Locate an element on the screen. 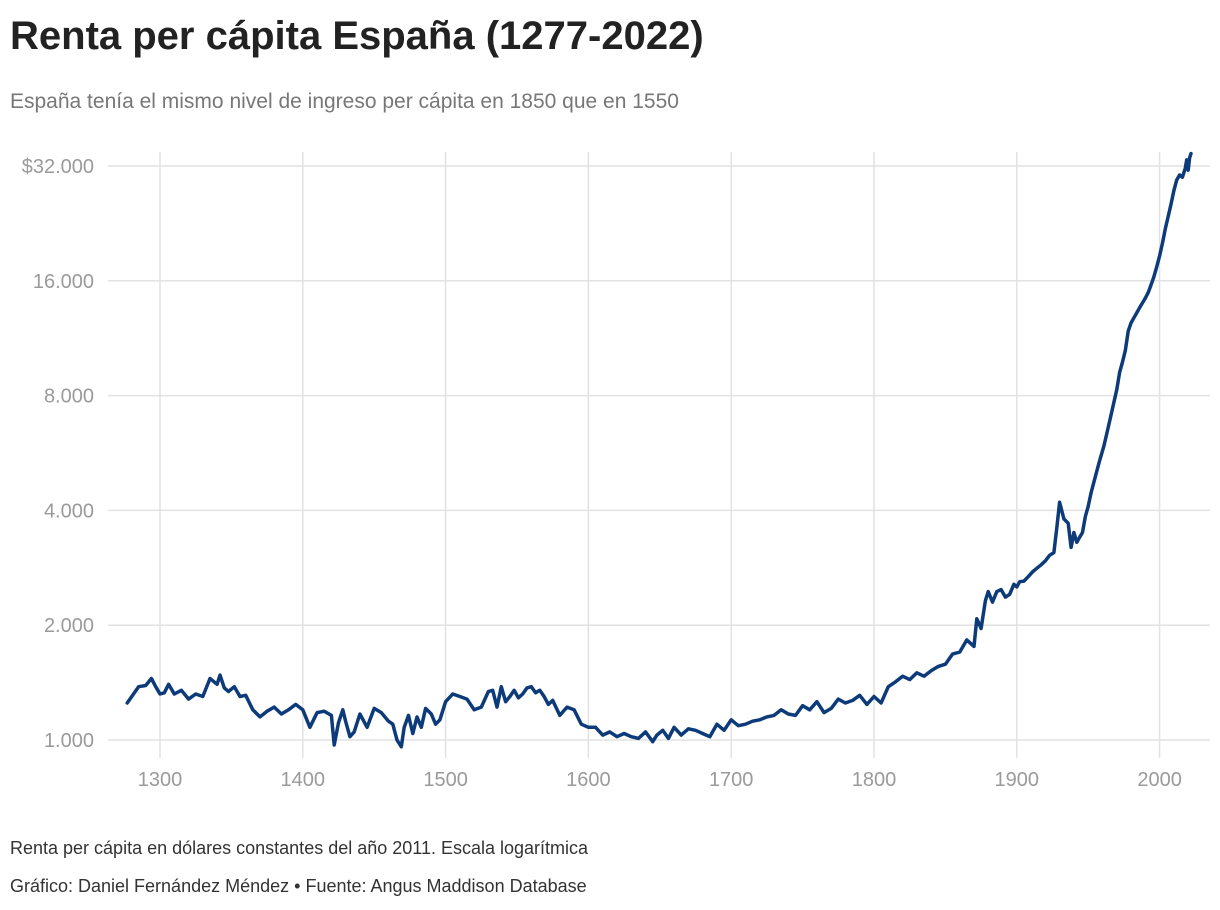 This screenshot has width=1220, height=910. x-axis-ticks: 1300 1400 1500 1600 1700 1800 1900 2000 is located at coordinates (660, 780).